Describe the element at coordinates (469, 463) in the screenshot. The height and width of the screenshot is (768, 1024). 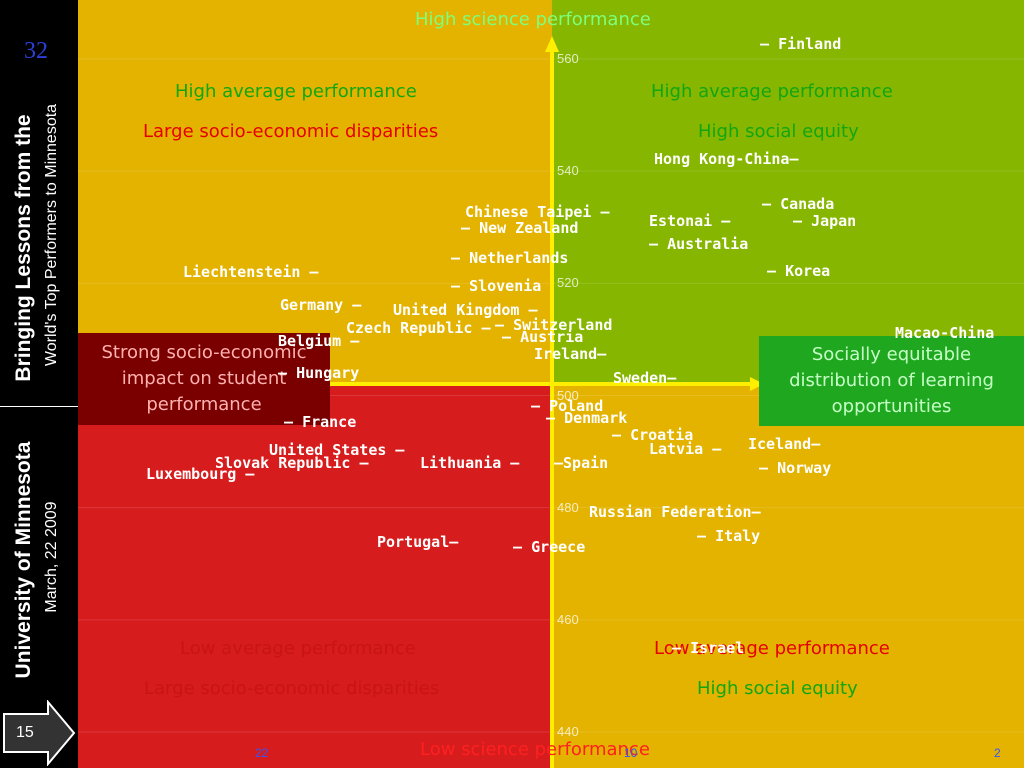
I see `data-point-label: Lithuania —` at that location.